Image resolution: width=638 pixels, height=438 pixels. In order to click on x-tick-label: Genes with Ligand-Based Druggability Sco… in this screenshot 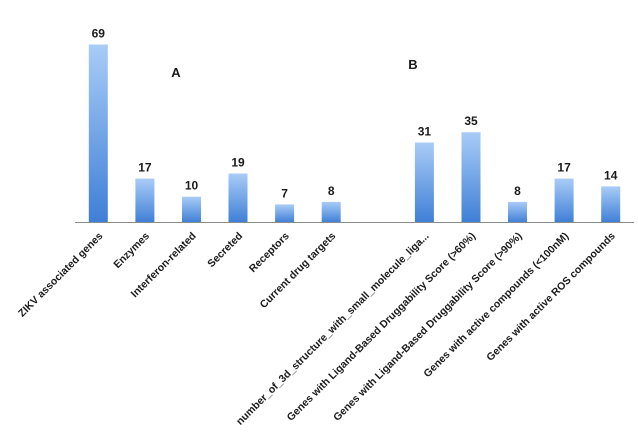, I will do `click(428, 327)`.